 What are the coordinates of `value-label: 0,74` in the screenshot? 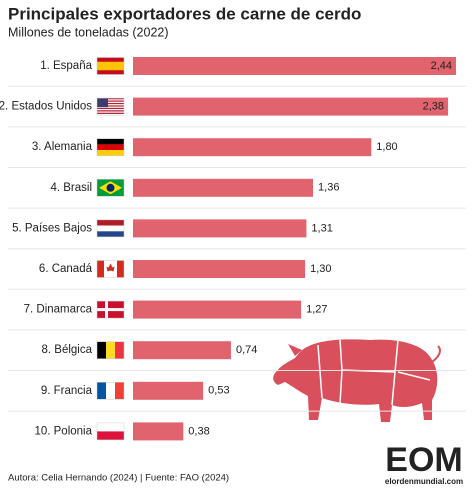 It's located at (246, 350).